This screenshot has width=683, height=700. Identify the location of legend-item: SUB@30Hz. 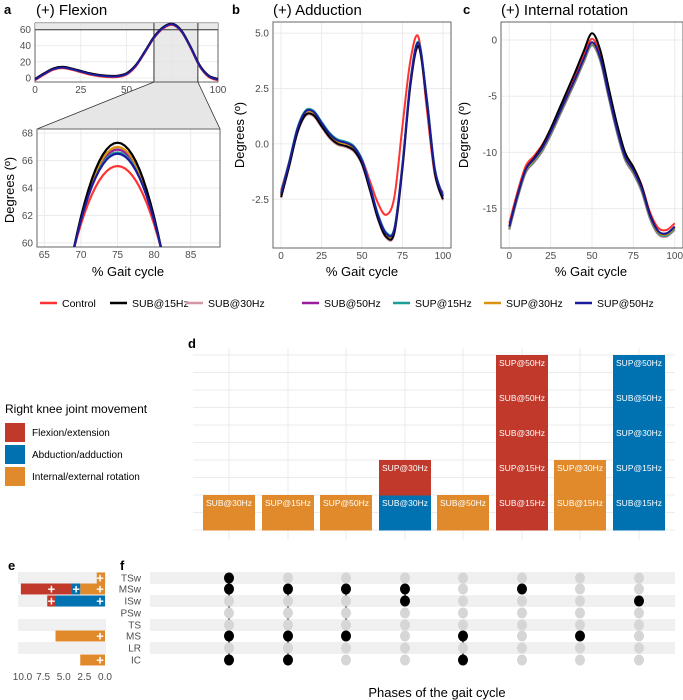
(225, 304).